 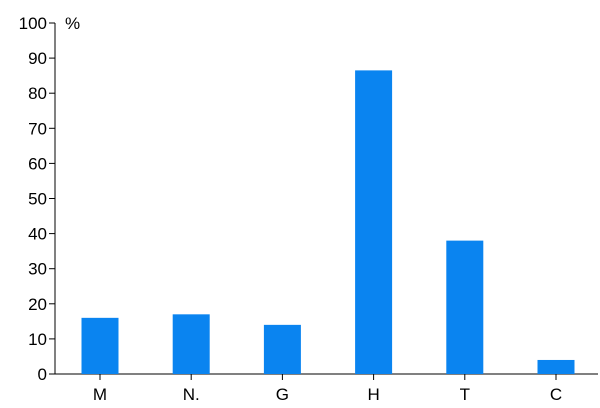 What do you see at coordinates (282, 349) in the screenshot?
I see `bar-g` at bounding box center [282, 349].